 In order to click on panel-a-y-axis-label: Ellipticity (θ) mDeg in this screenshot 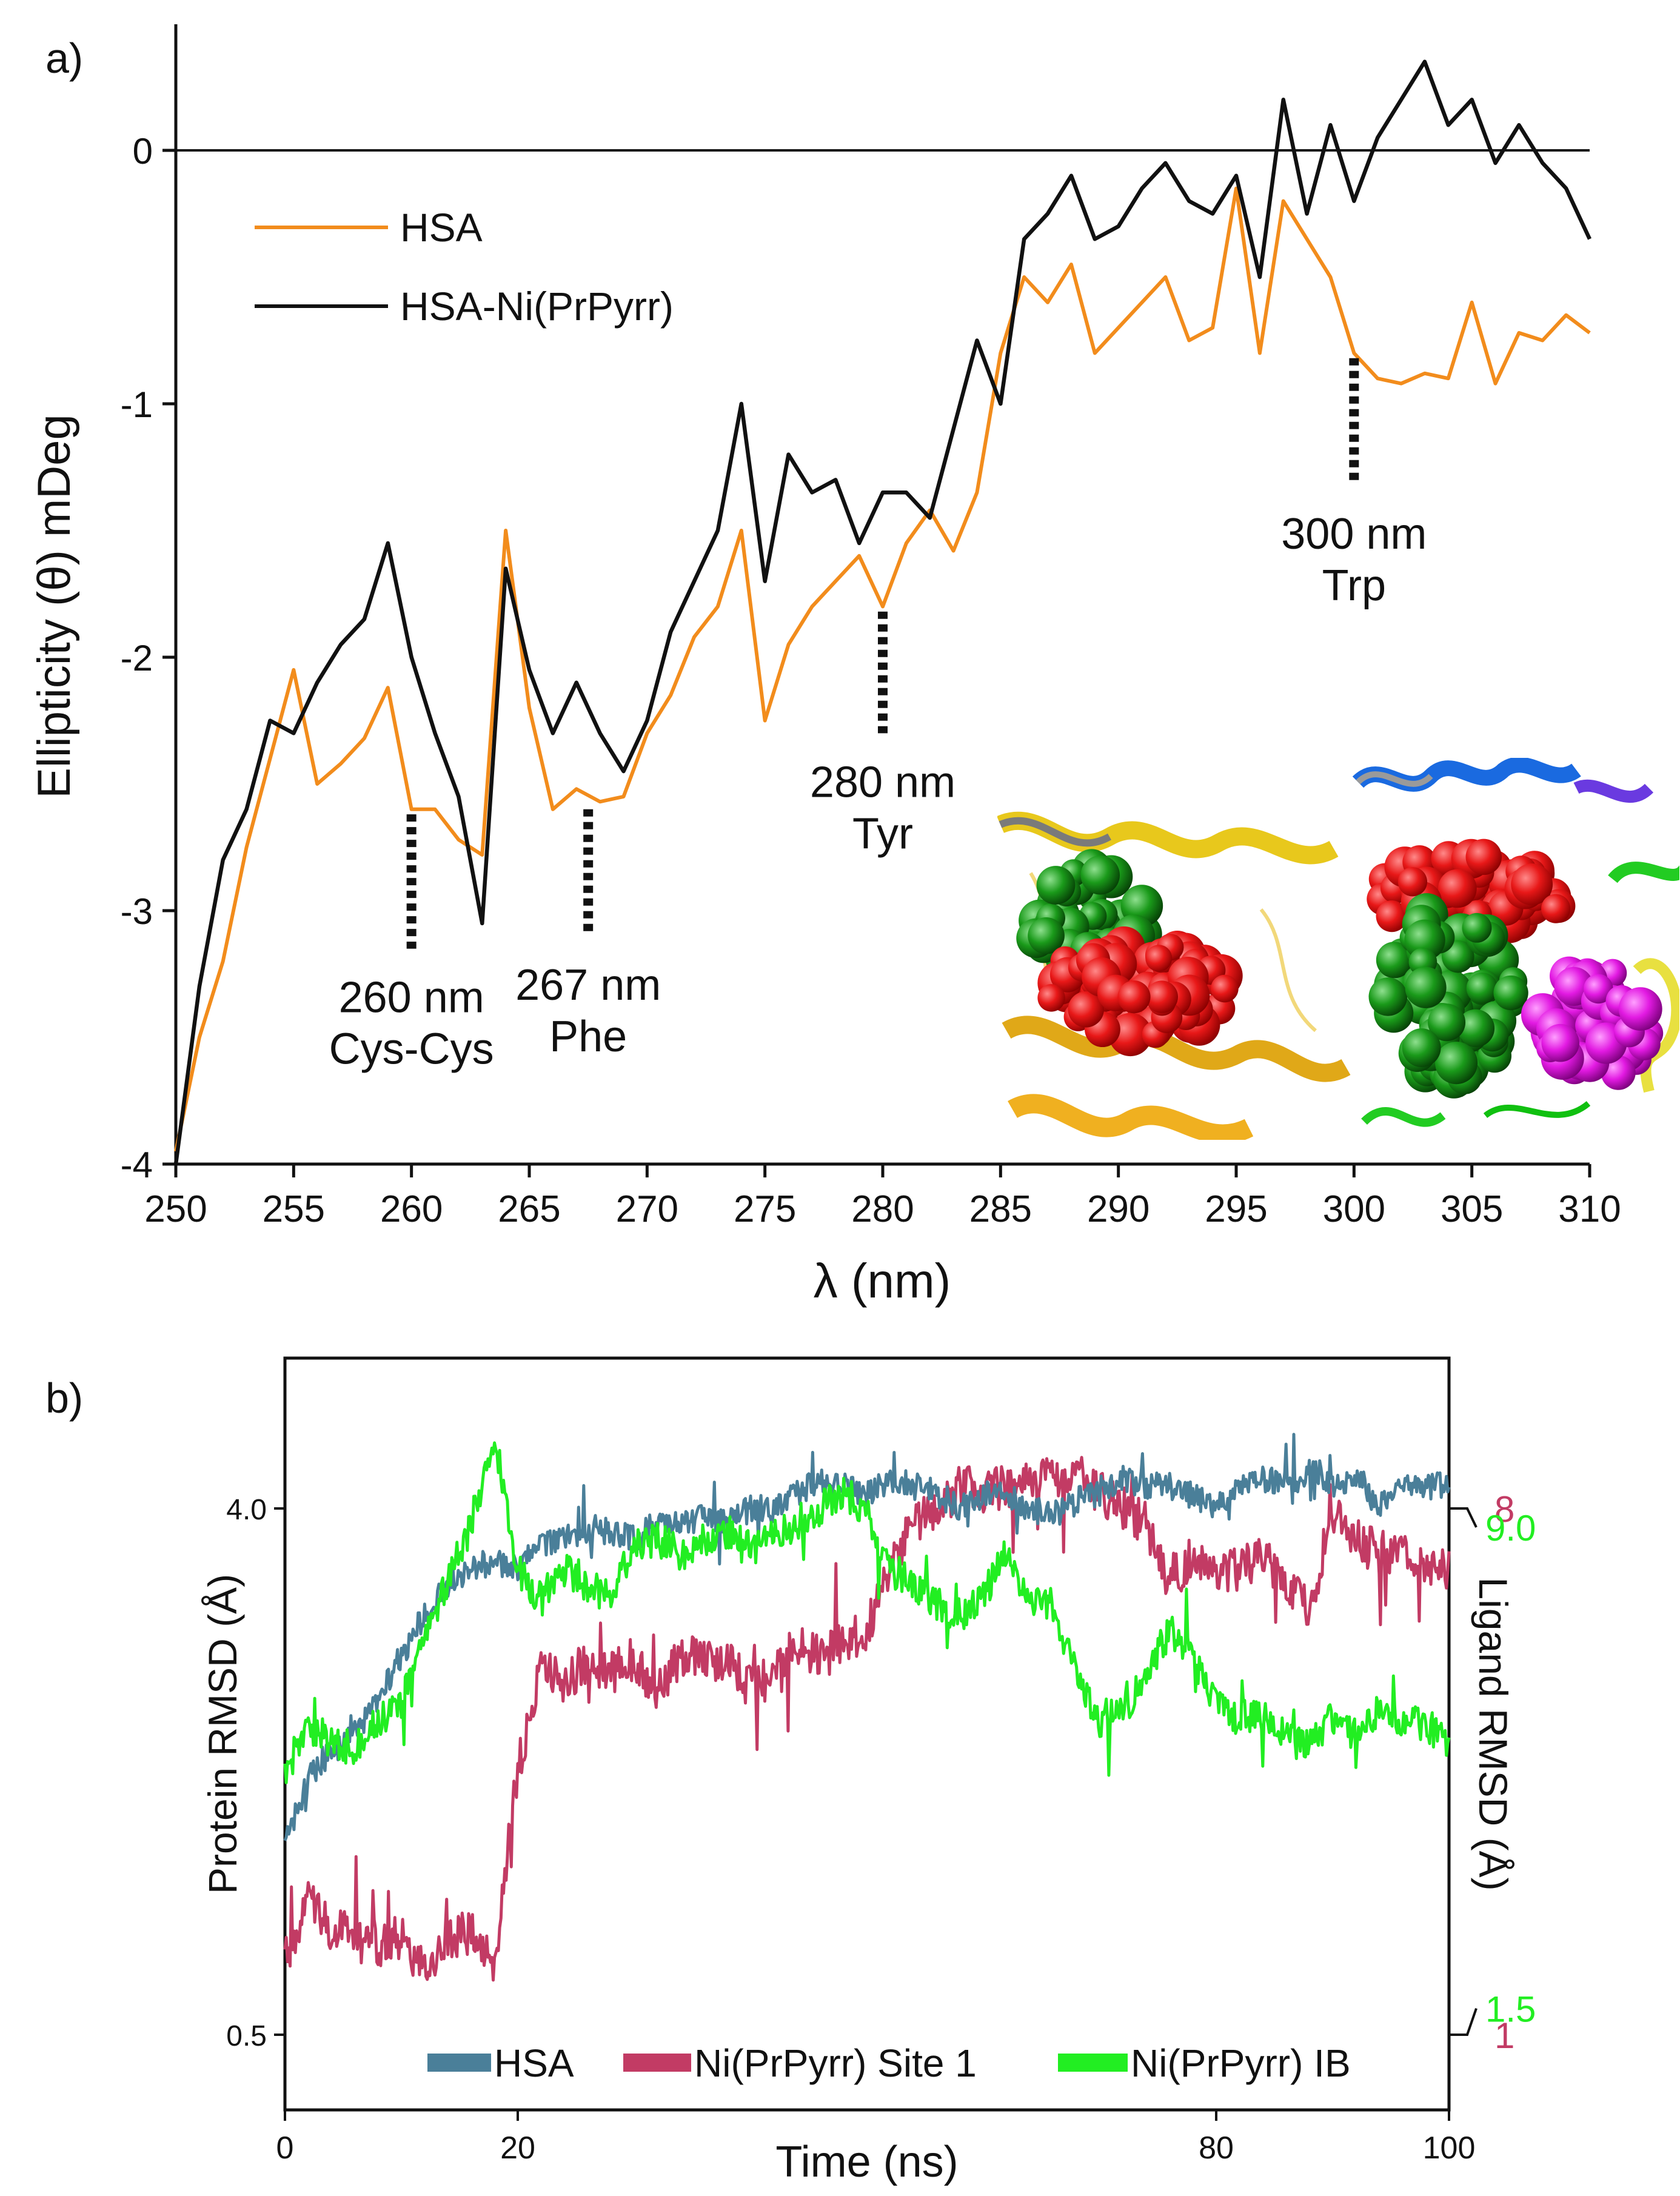, I will do `click(54, 606)`.